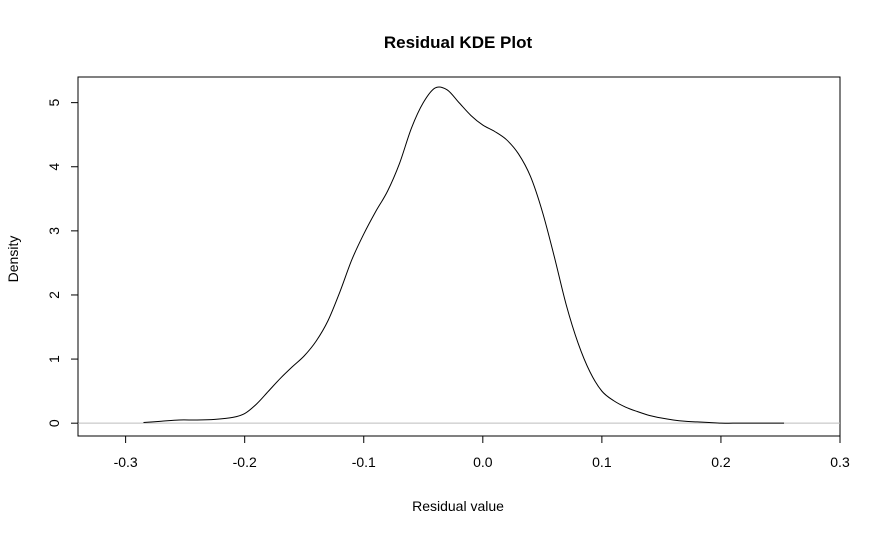  Describe the element at coordinates (54, 167) in the screenshot. I see `y-tick-label: 4` at that location.